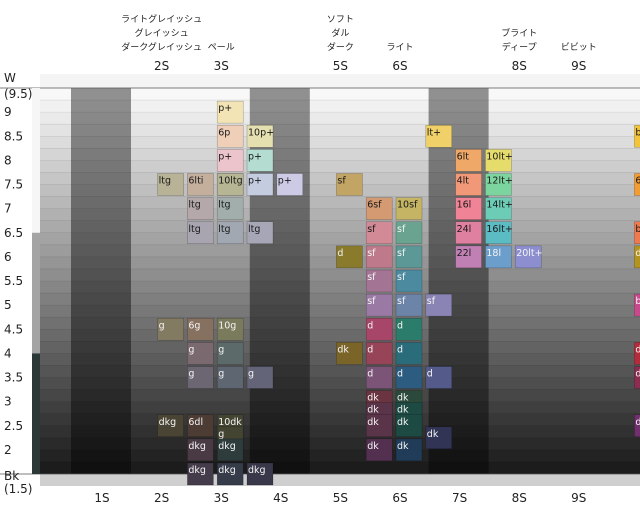  Describe the element at coordinates (161, 19) in the screenshot. I see `tone-group-name: ライトグレイッシュ` at that location.